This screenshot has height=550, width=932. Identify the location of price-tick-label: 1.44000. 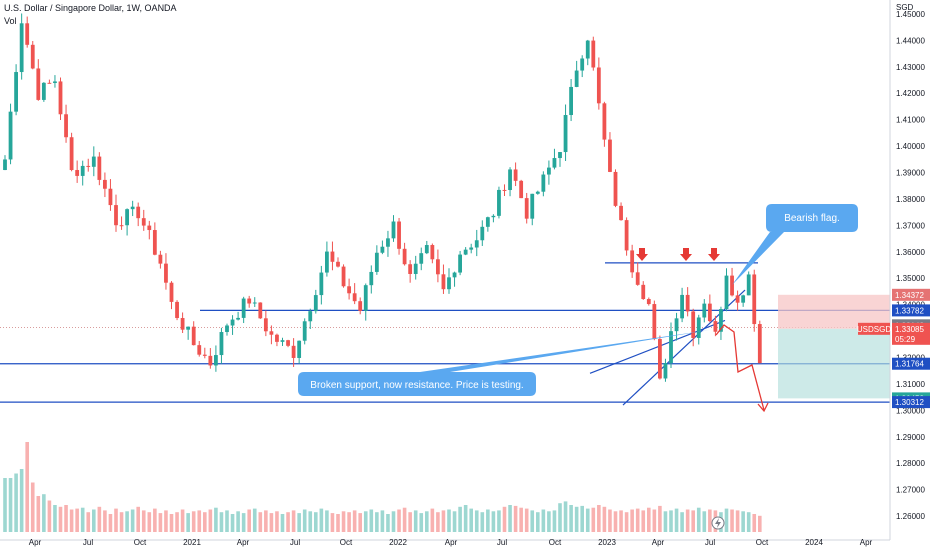
(910, 40).